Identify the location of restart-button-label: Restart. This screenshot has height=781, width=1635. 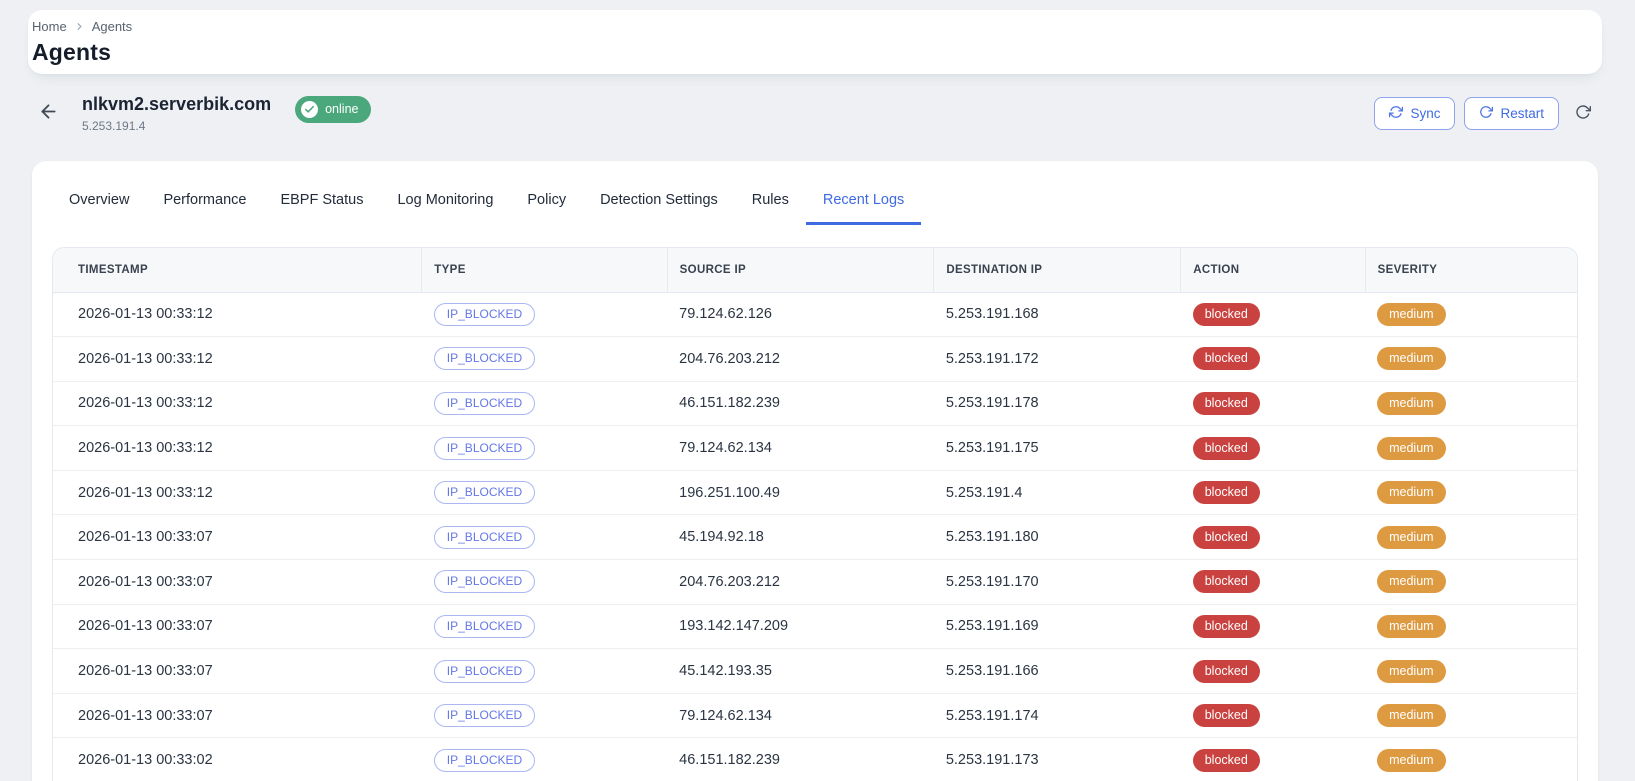
(1522, 113).